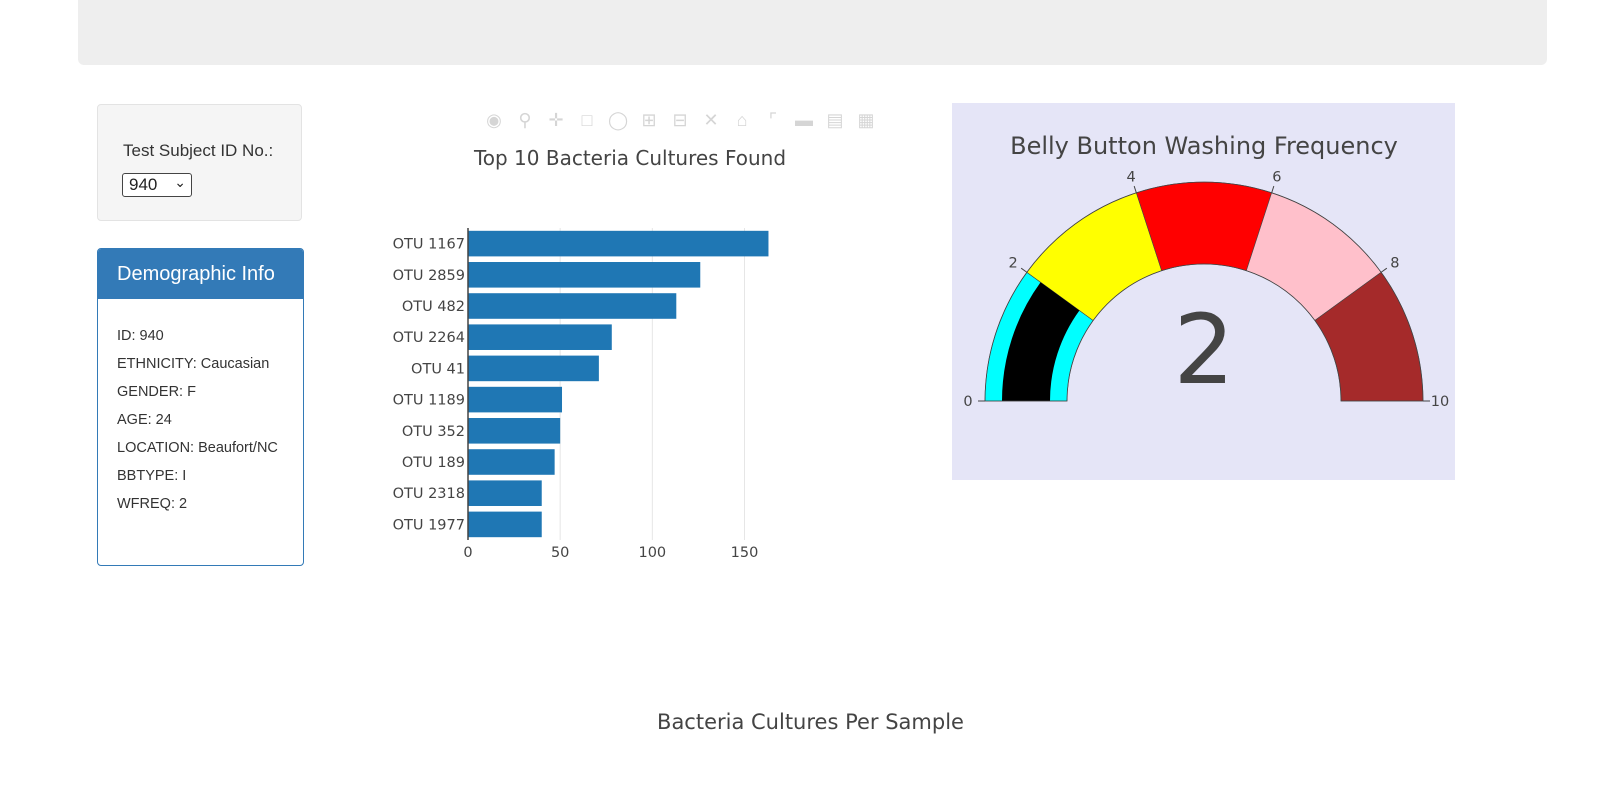  Describe the element at coordinates (140, 336) in the screenshot. I see `demo-id: ID: 940` at that location.